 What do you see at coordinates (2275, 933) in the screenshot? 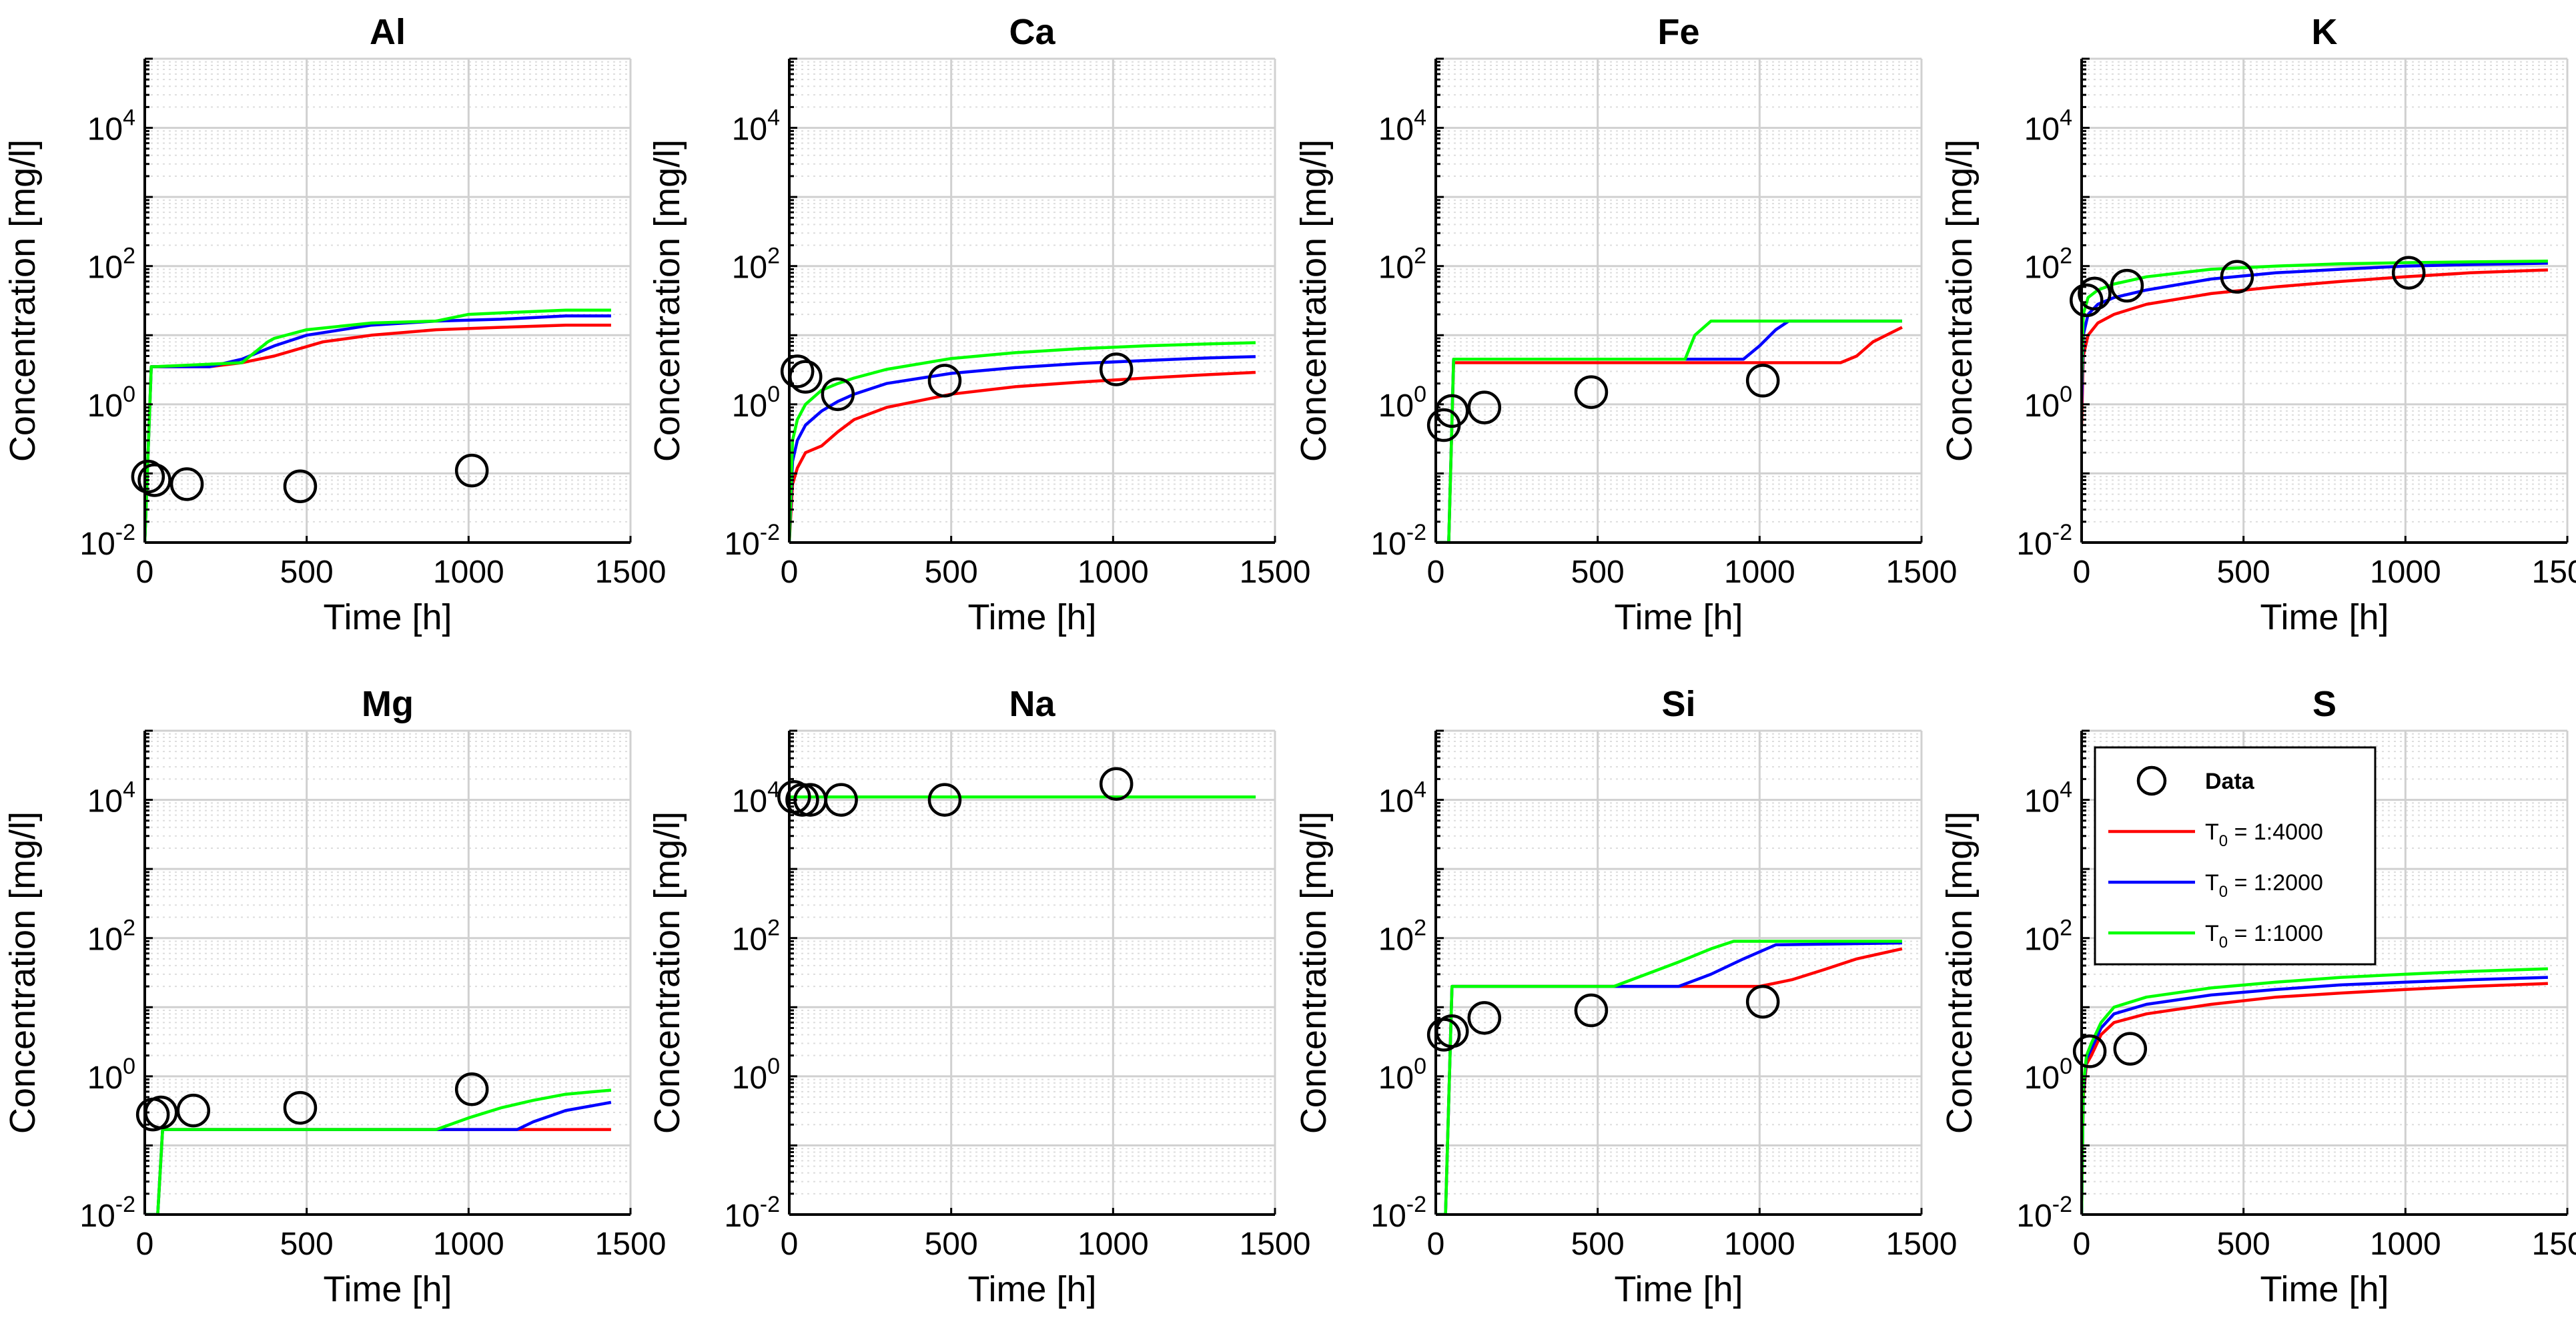
I see `legend-label-suffix: = 1:1000` at bounding box center [2275, 933].